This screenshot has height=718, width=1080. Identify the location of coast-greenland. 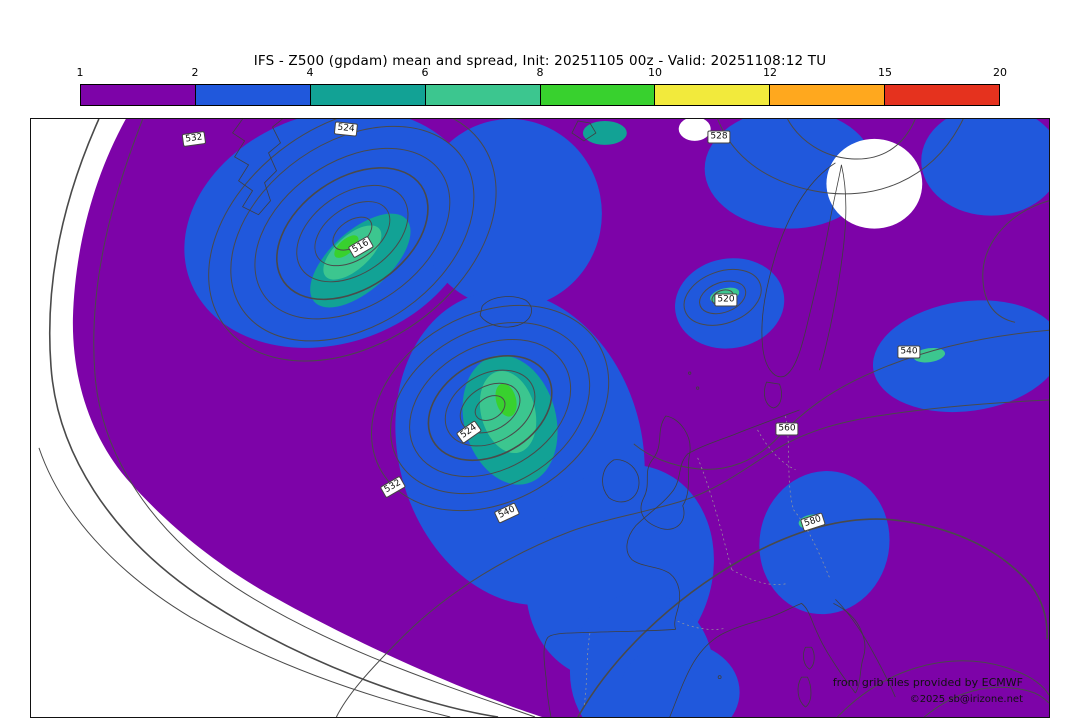
(257, 167).